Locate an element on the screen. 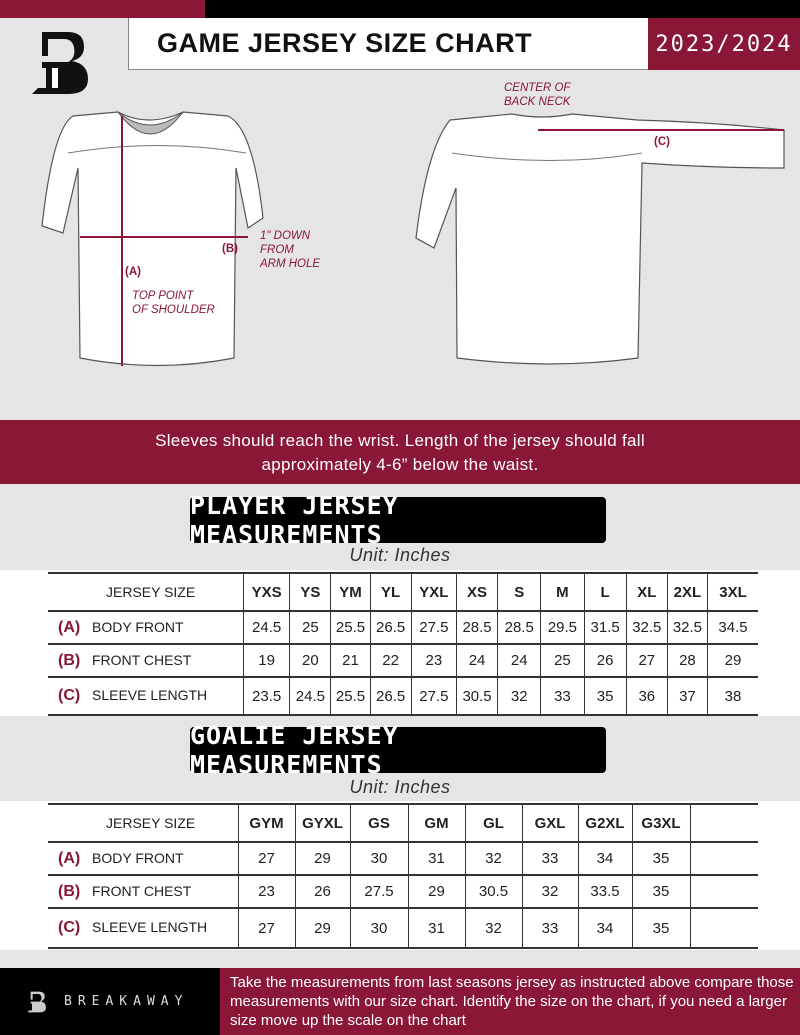 This screenshot has height=1035, width=800. measurement-cell: 22 is located at coordinates (390, 661).